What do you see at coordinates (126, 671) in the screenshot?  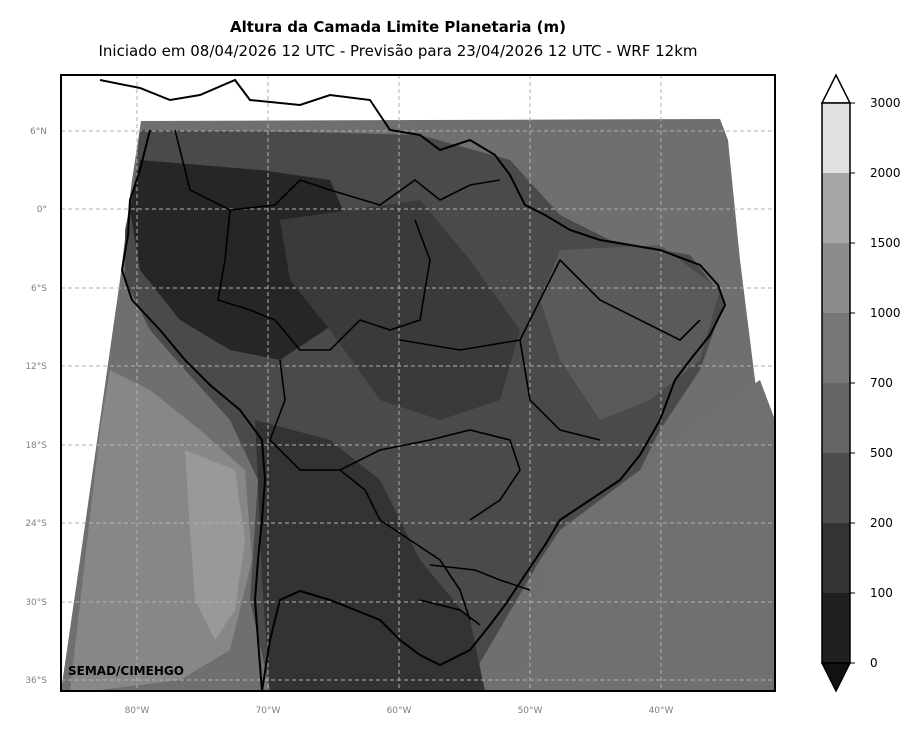 I see `credit-label: SEMAD/CIMEHGO` at bounding box center [126, 671].